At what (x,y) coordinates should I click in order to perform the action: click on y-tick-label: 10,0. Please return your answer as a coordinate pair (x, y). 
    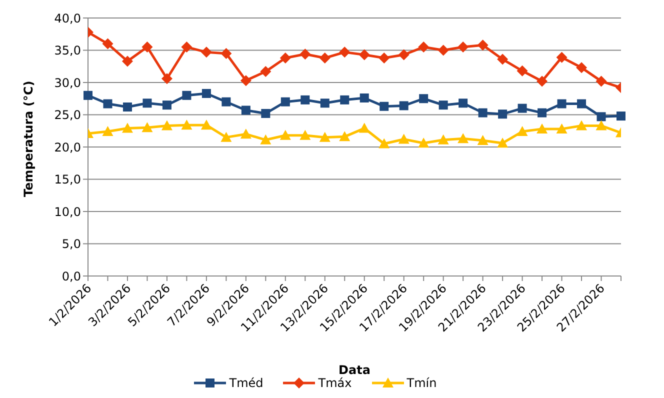
    Looking at the image, I should click on (67, 211).